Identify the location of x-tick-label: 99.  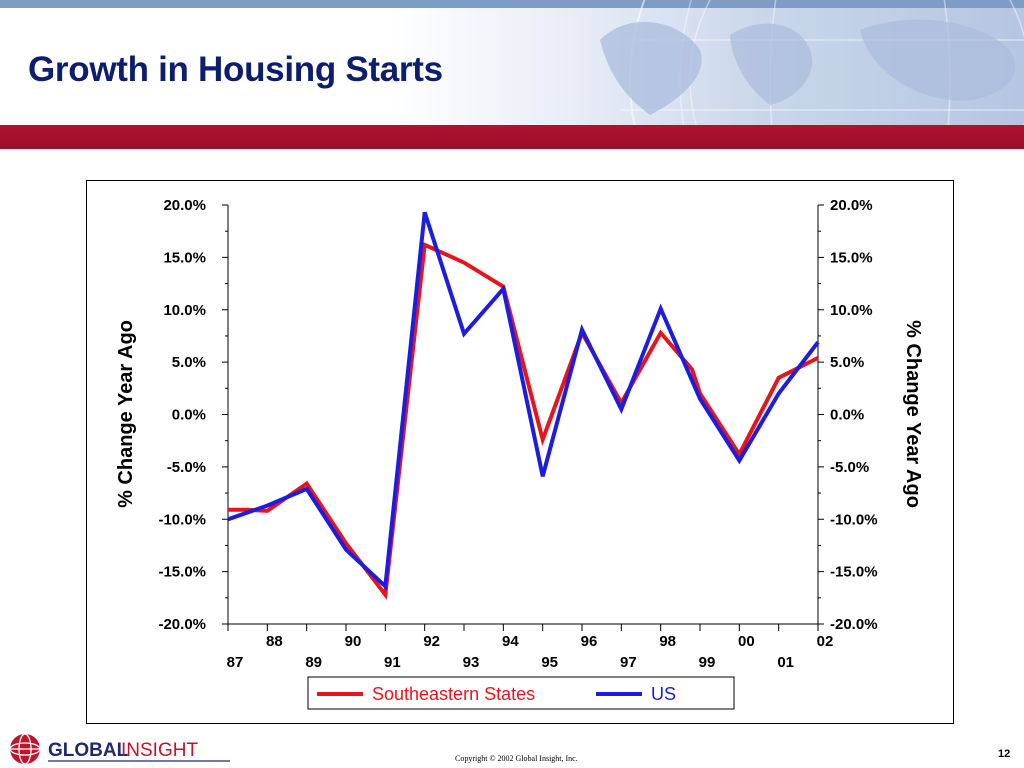
(707, 662).